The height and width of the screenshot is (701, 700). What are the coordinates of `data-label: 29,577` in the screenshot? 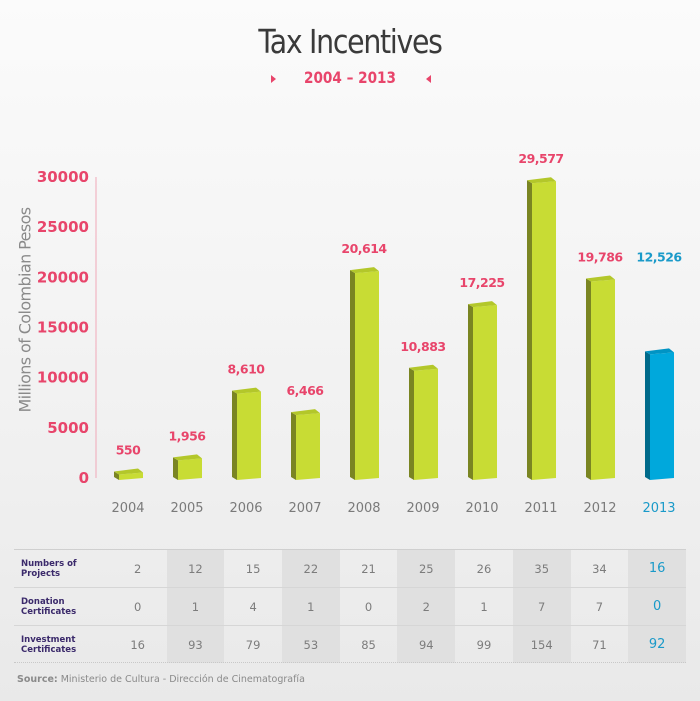 It's located at (540, 158).